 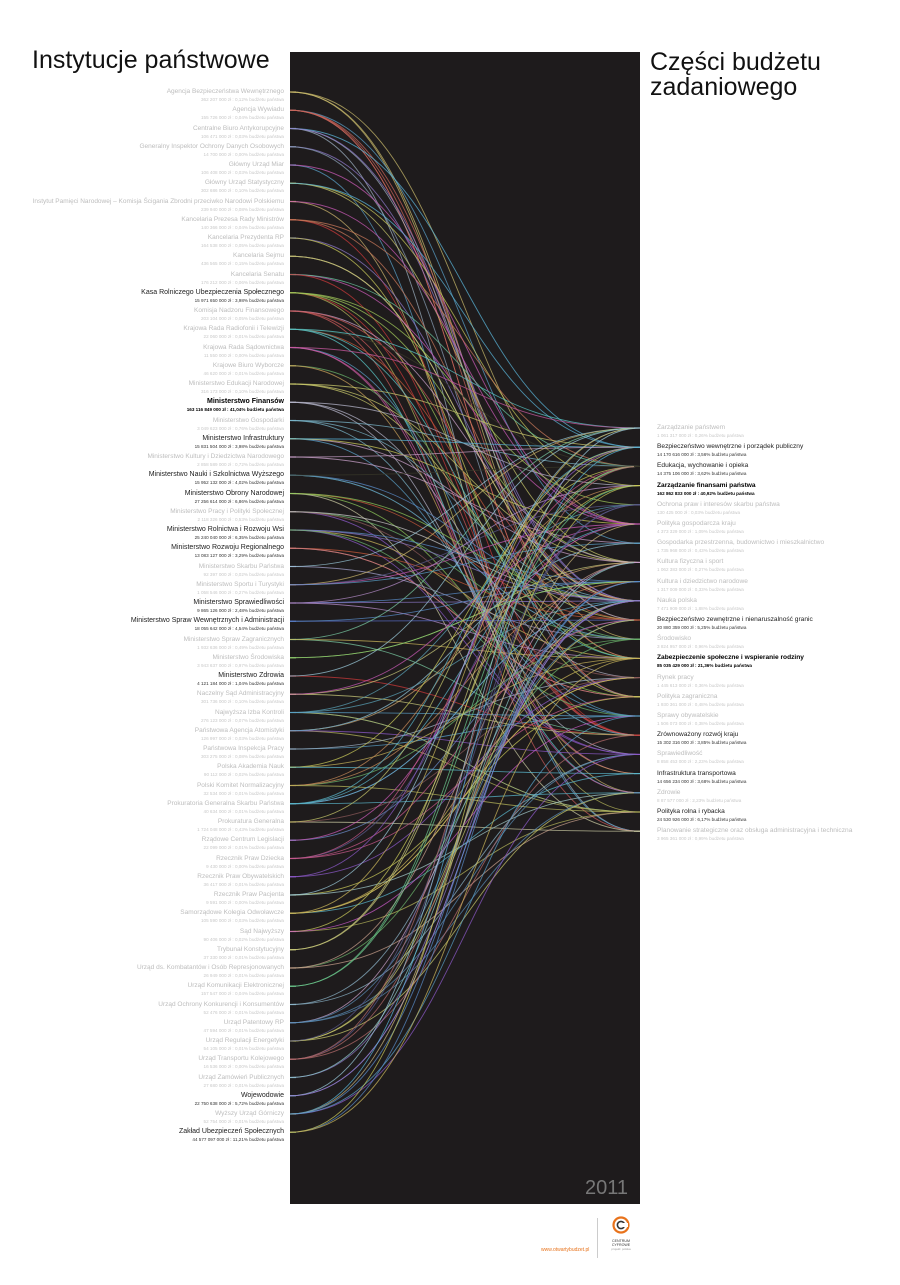 What do you see at coordinates (680, 754) in the screenshot?
I see `budget-part-name: Sprawiedliwość` at bounding box center [680, 754].